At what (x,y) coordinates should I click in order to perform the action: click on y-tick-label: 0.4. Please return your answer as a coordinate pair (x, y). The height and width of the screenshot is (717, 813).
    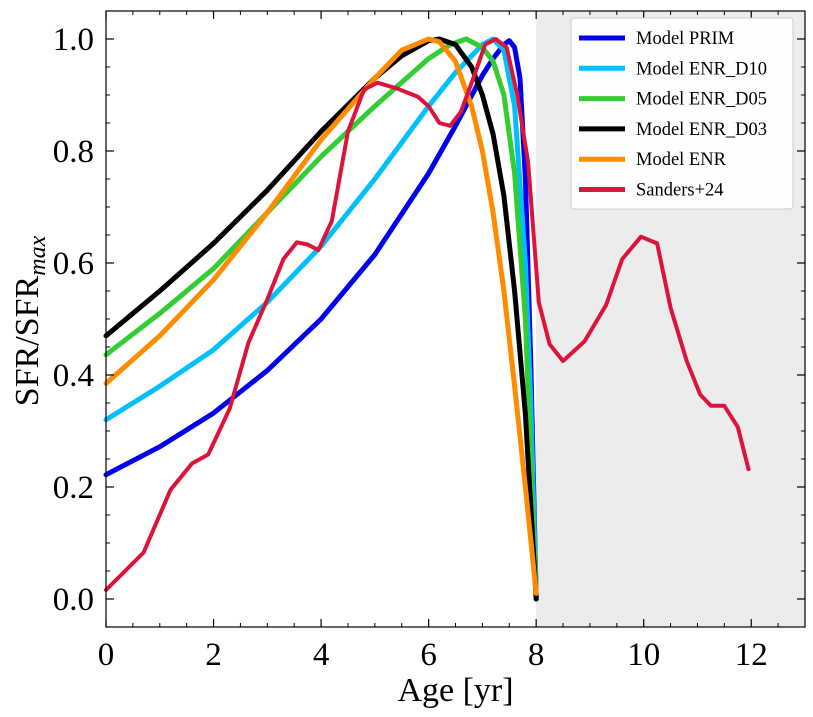
    Looking at the image, I should click on (73, 376).